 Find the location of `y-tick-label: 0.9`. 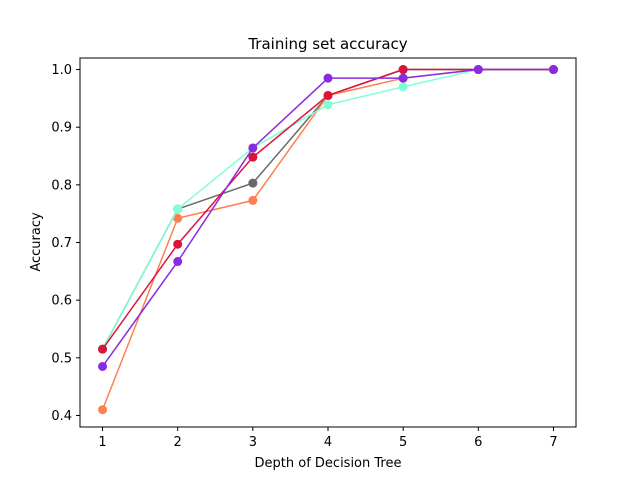

y-tick-label: 0.9 is located at coordinates (61, 128).